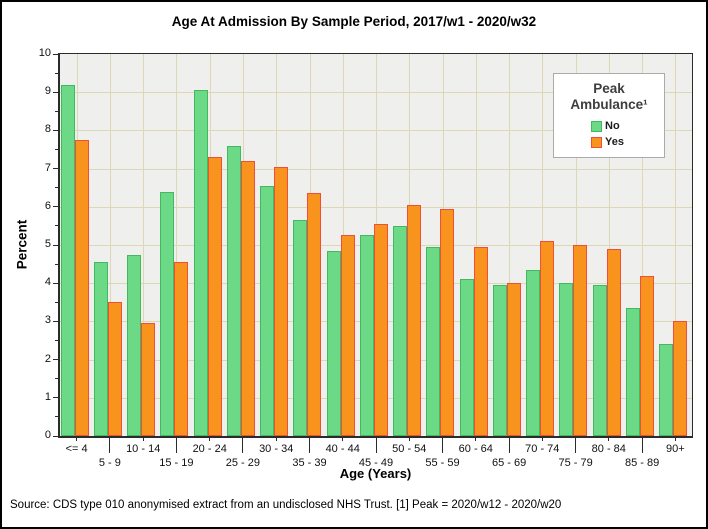 The width and height of the screenshot is (708, 529). What do you see at coordinates (47, 167) in the screenshot?
I see `y-axis-tick-label: 7` at bounding box center [47, 167].